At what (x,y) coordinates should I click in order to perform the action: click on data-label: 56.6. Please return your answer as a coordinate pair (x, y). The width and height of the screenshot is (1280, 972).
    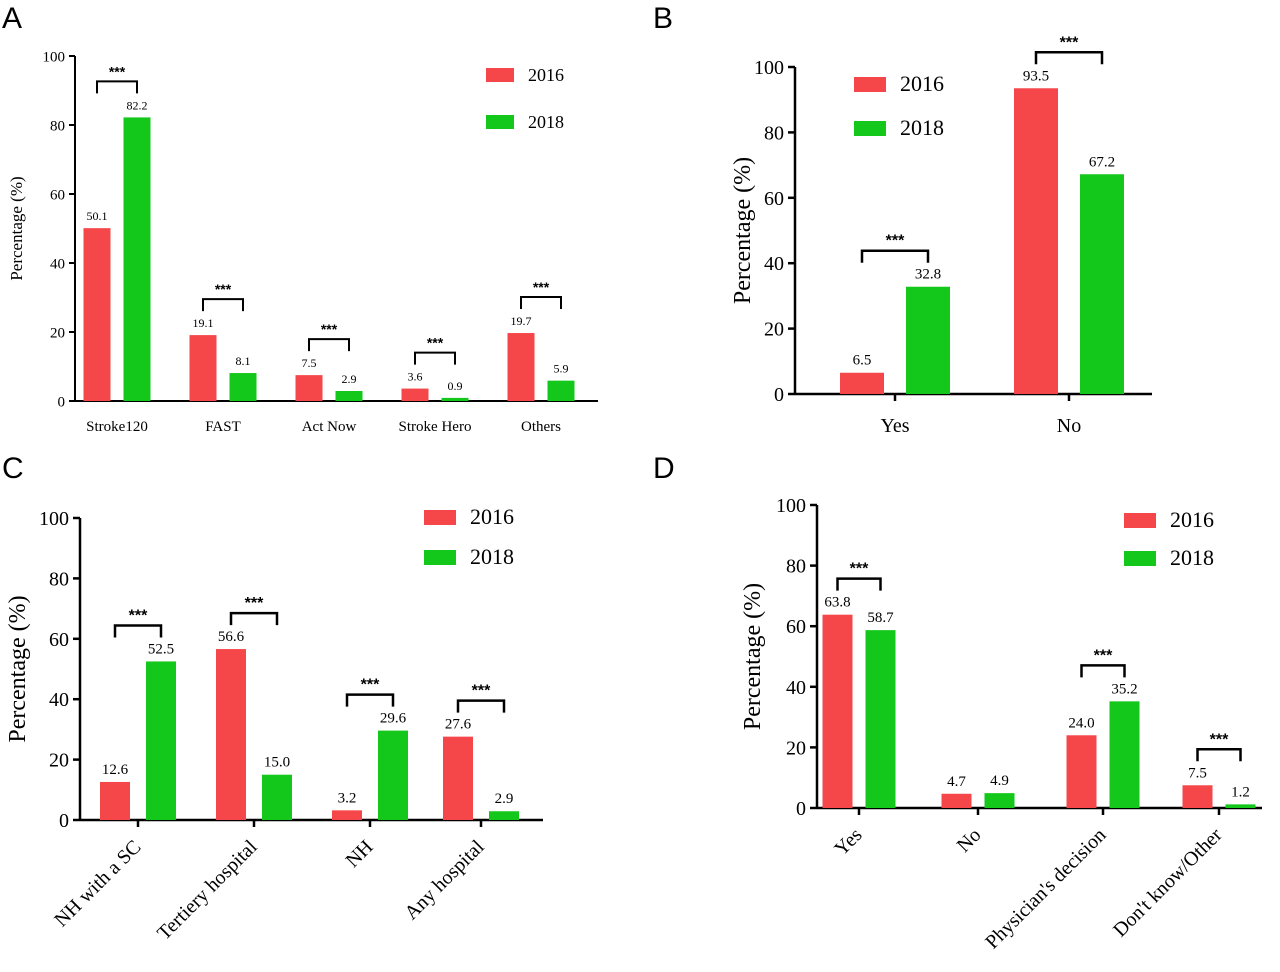
    Looking at the image, I should click on (231, 637).